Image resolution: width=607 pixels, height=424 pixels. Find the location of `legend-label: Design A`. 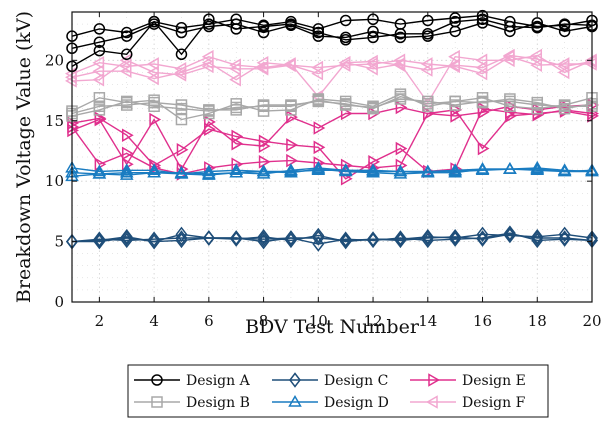

legend-label: Design A is located at coordinates (218, 381).